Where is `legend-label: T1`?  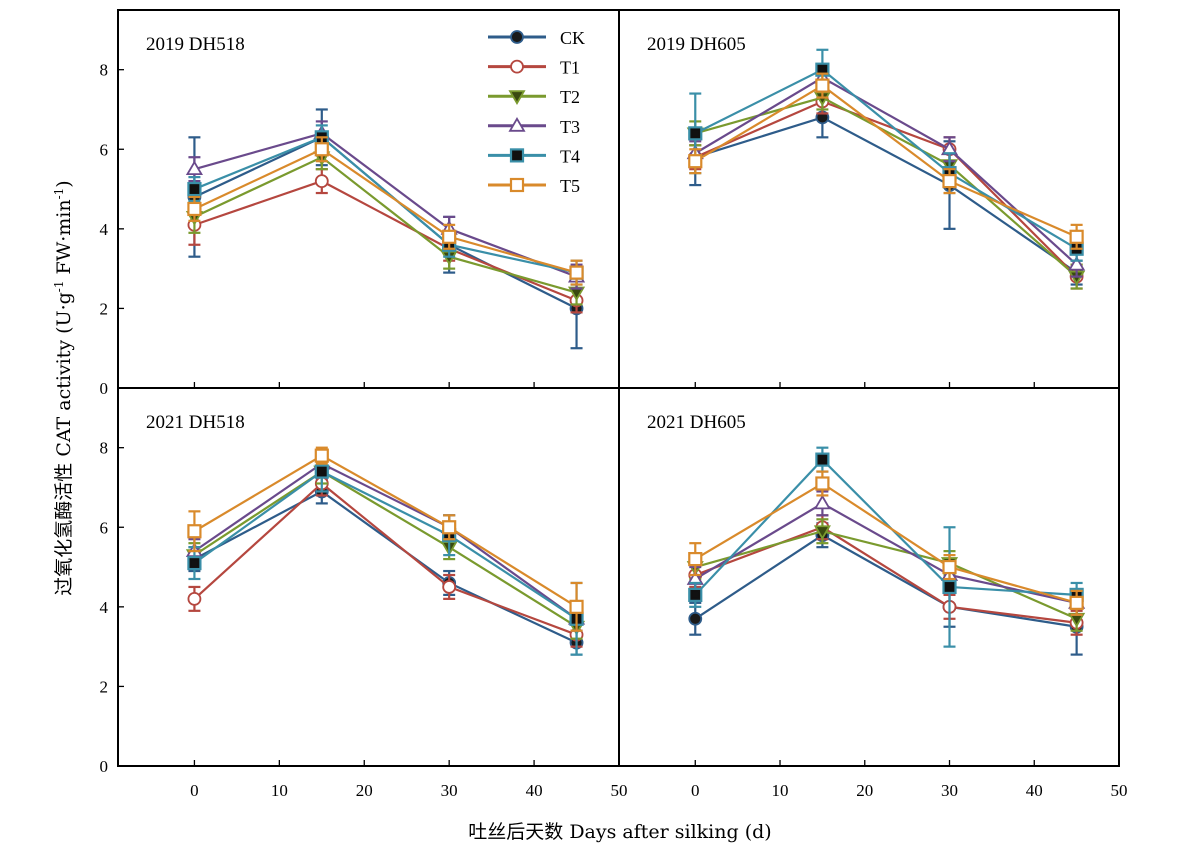
legend-label: T1 is located at coordinates (570, 68).